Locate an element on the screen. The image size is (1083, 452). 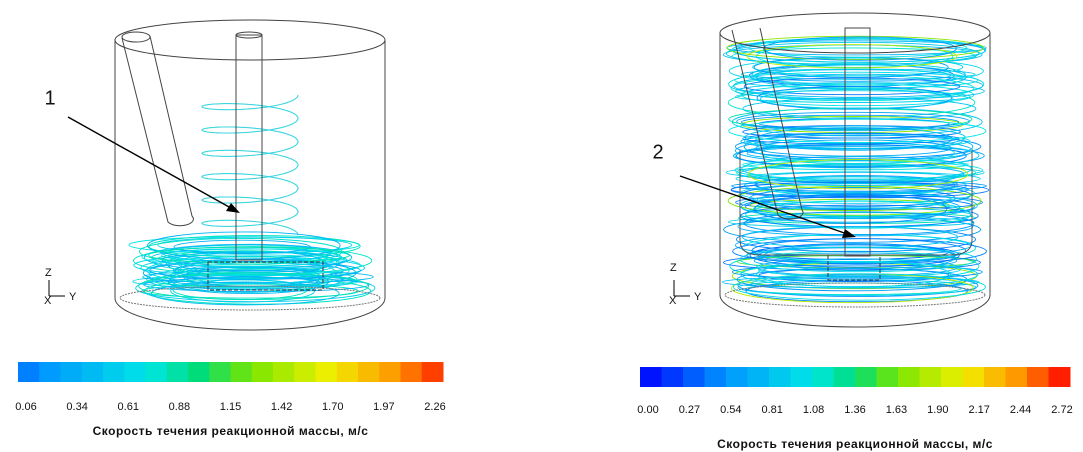
colorbar-tick: 0.06 is located at coordinates (25, 407).